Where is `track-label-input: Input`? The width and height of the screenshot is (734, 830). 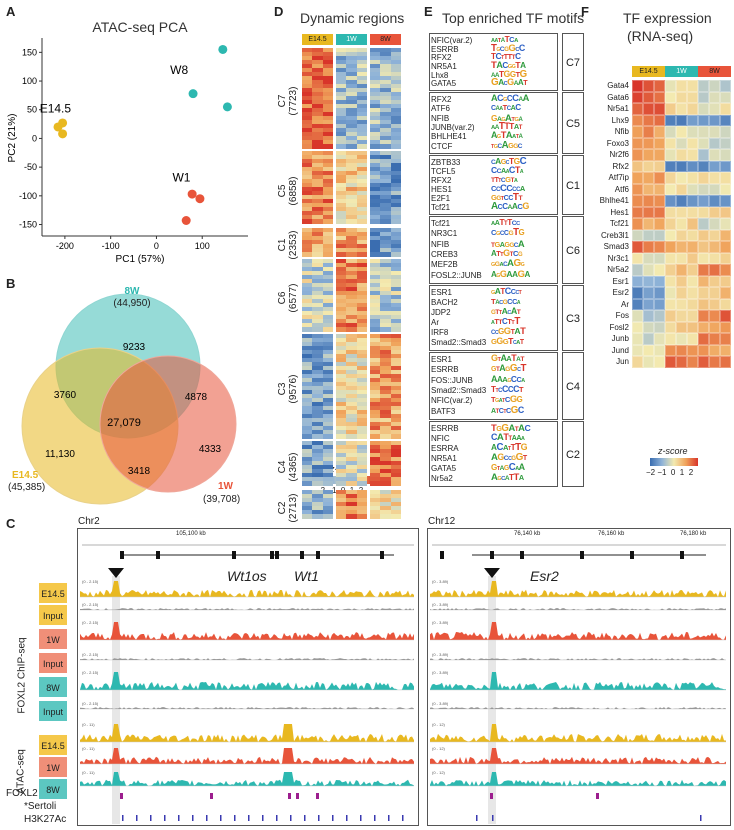 track-label-input: Input is located at coordinates (53, 711).